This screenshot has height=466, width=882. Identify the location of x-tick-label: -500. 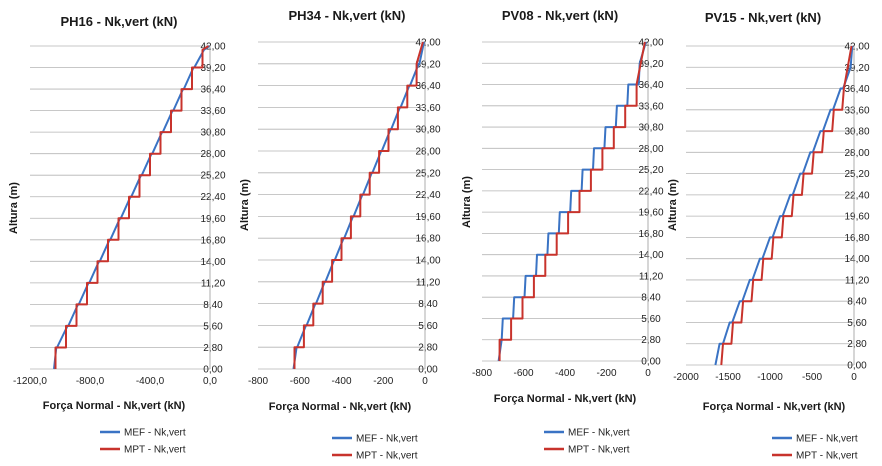
(812, 377).